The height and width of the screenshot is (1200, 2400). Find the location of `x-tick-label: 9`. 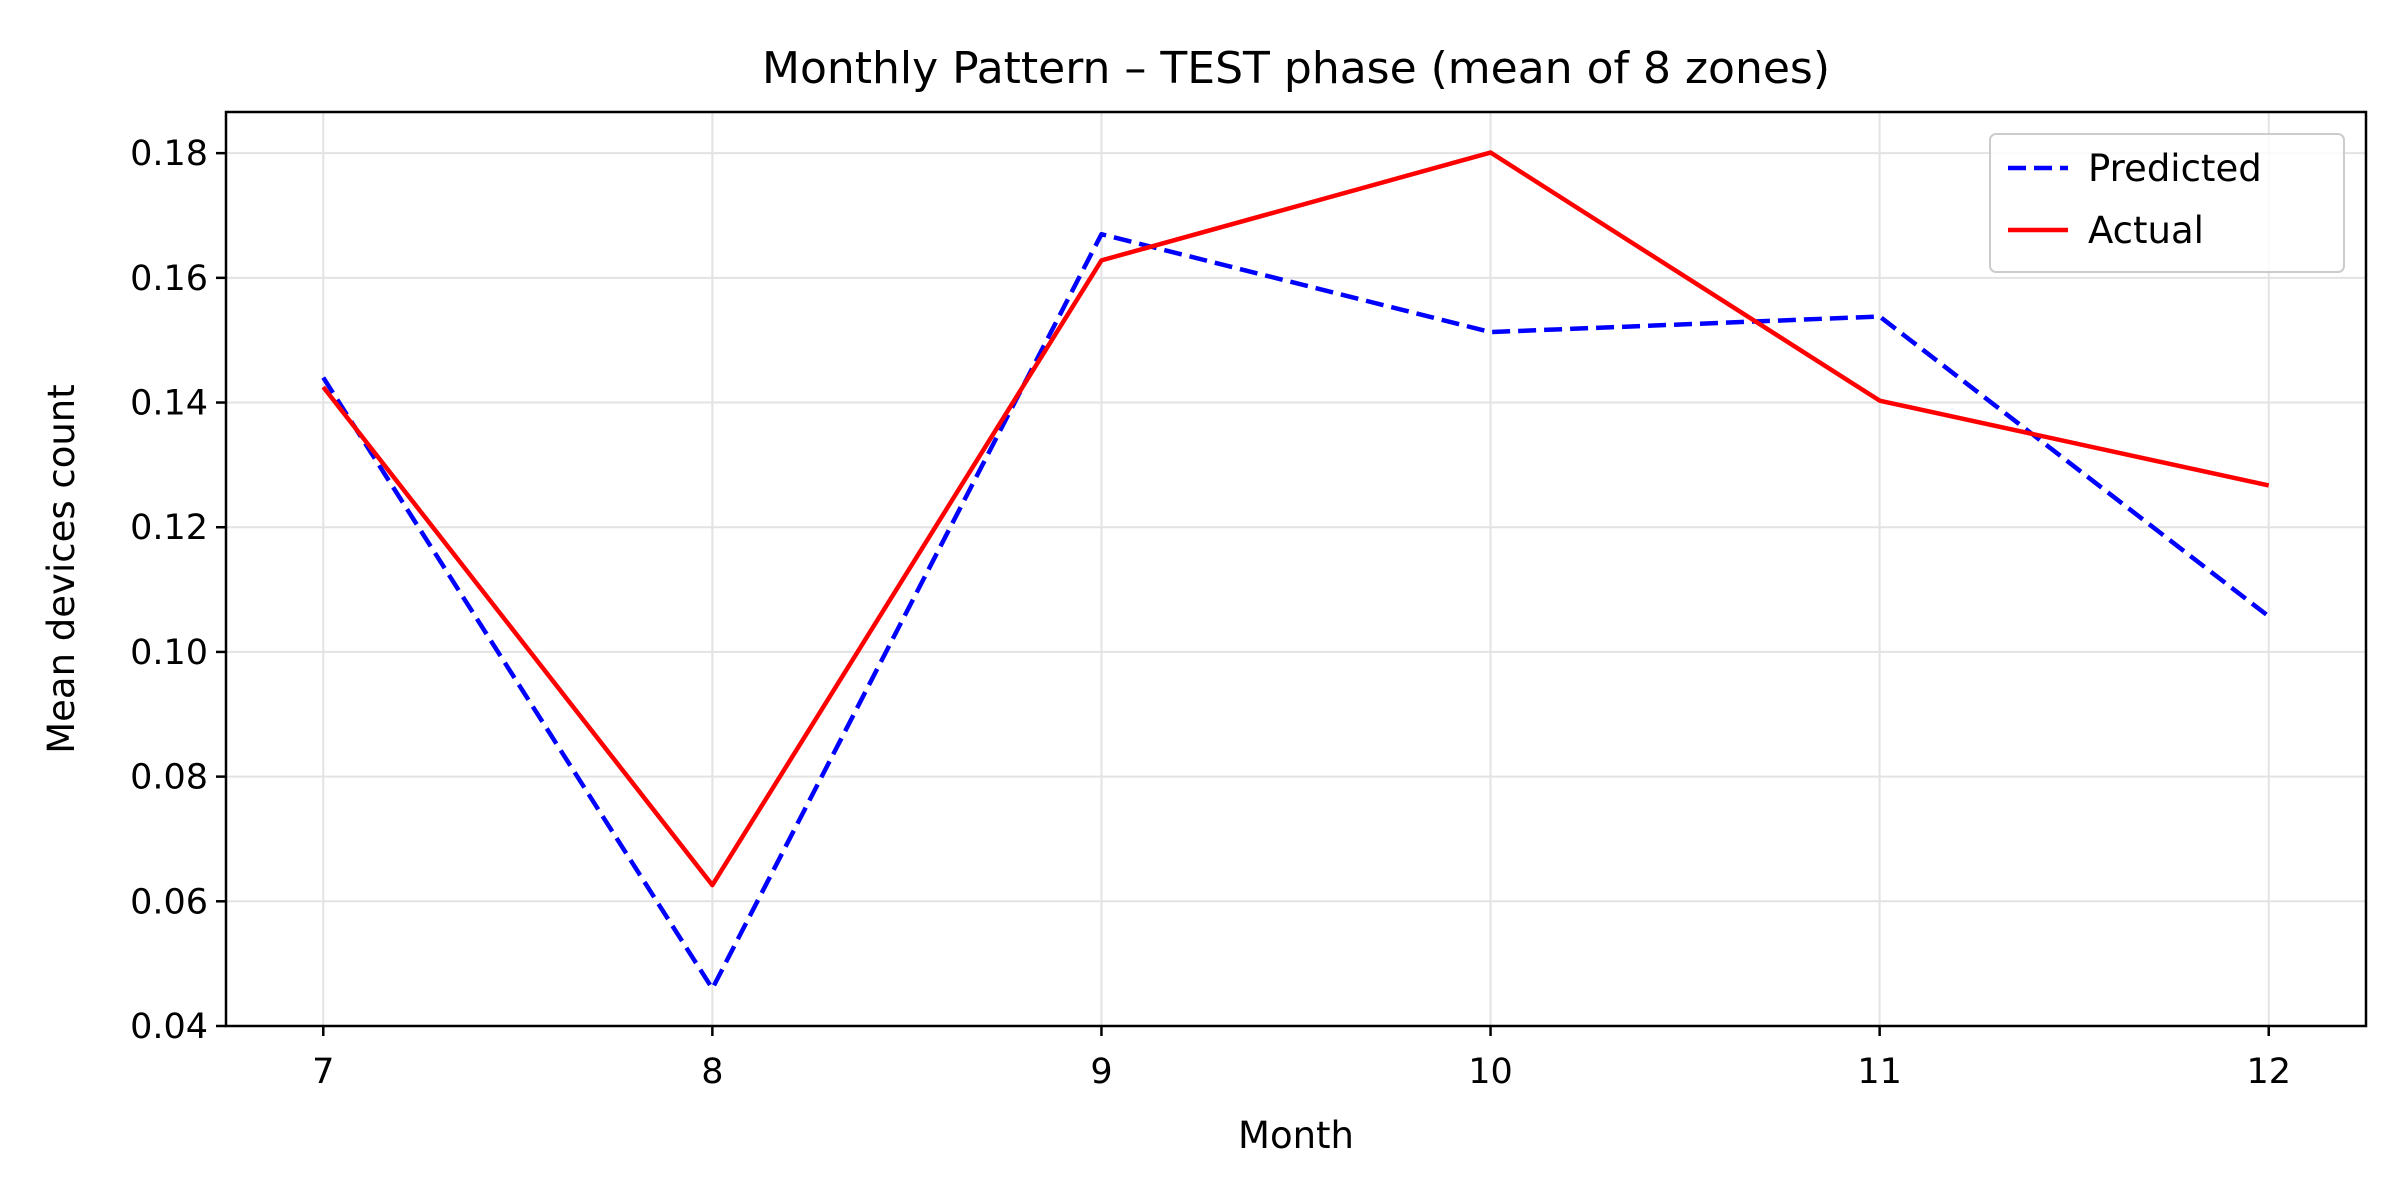

x-tick-label: 9 is located at coordinates (1101, 1072).